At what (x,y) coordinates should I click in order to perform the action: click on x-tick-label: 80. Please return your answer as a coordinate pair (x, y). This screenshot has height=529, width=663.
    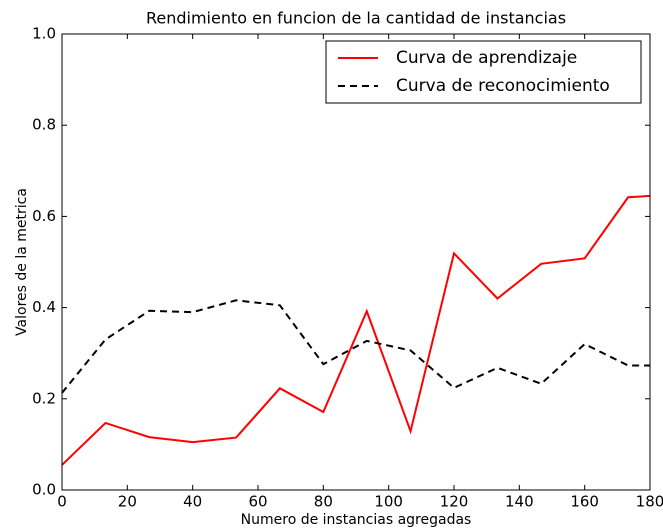
    Looking at the image, I should click on (323, 502).